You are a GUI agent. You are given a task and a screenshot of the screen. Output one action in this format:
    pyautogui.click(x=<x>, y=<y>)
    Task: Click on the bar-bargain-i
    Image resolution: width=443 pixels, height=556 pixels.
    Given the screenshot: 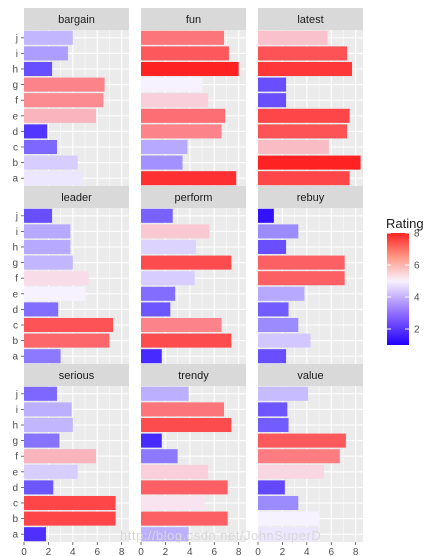 What is the action you would take?
    pyautogui.click(x=46, y=53)
    